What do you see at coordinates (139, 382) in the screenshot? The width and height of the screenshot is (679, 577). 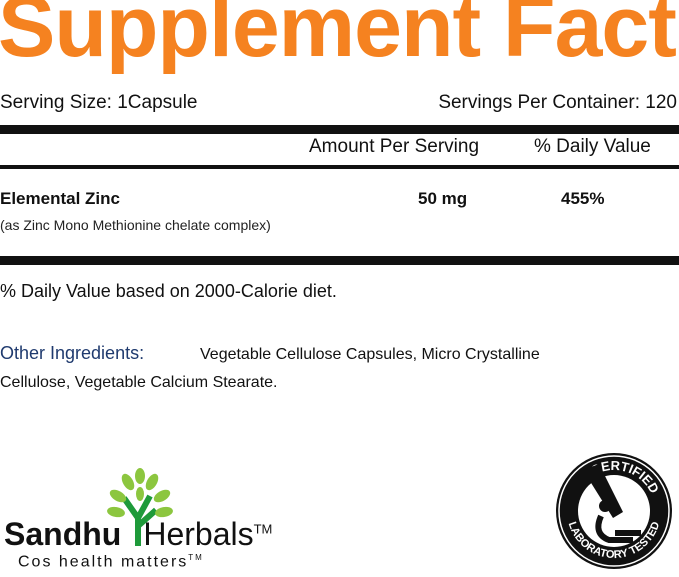 I see `other-ingredients-line2: Cellulose, Vegetable Calcium Stearate.` at bounding box center [139, 382].